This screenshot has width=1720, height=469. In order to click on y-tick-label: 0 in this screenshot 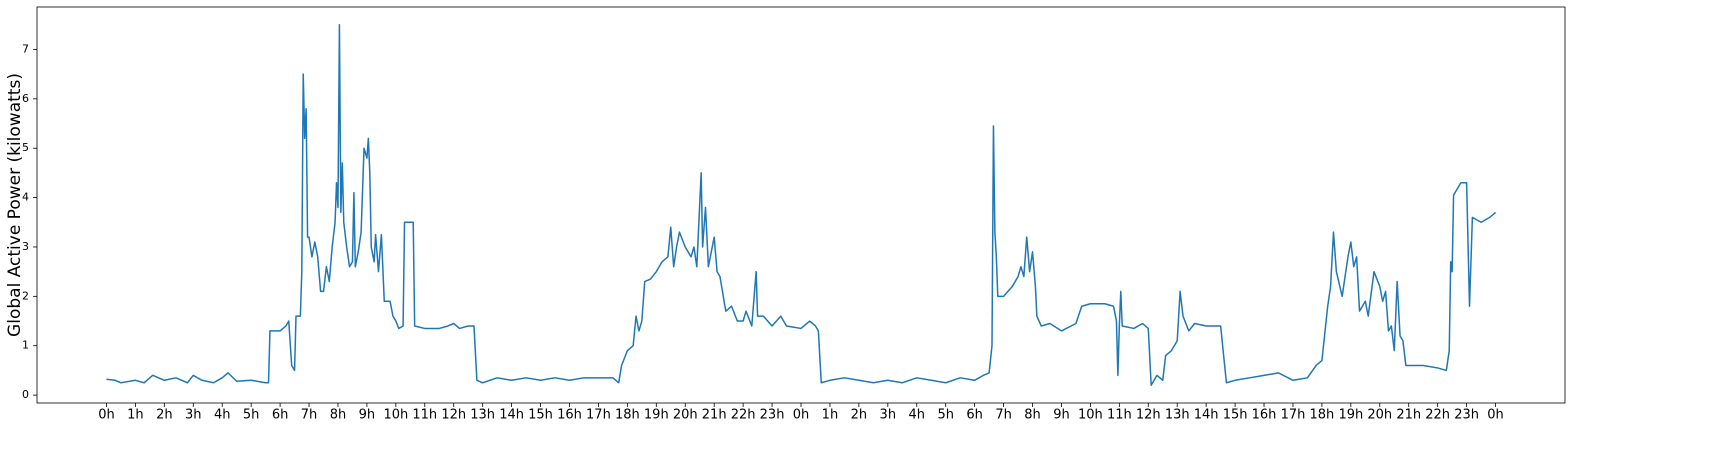, I will do `click(25, 394)`.